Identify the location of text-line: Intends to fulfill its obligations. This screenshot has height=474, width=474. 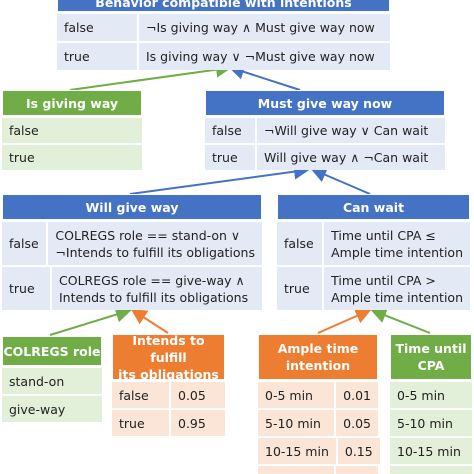
(154, 297).